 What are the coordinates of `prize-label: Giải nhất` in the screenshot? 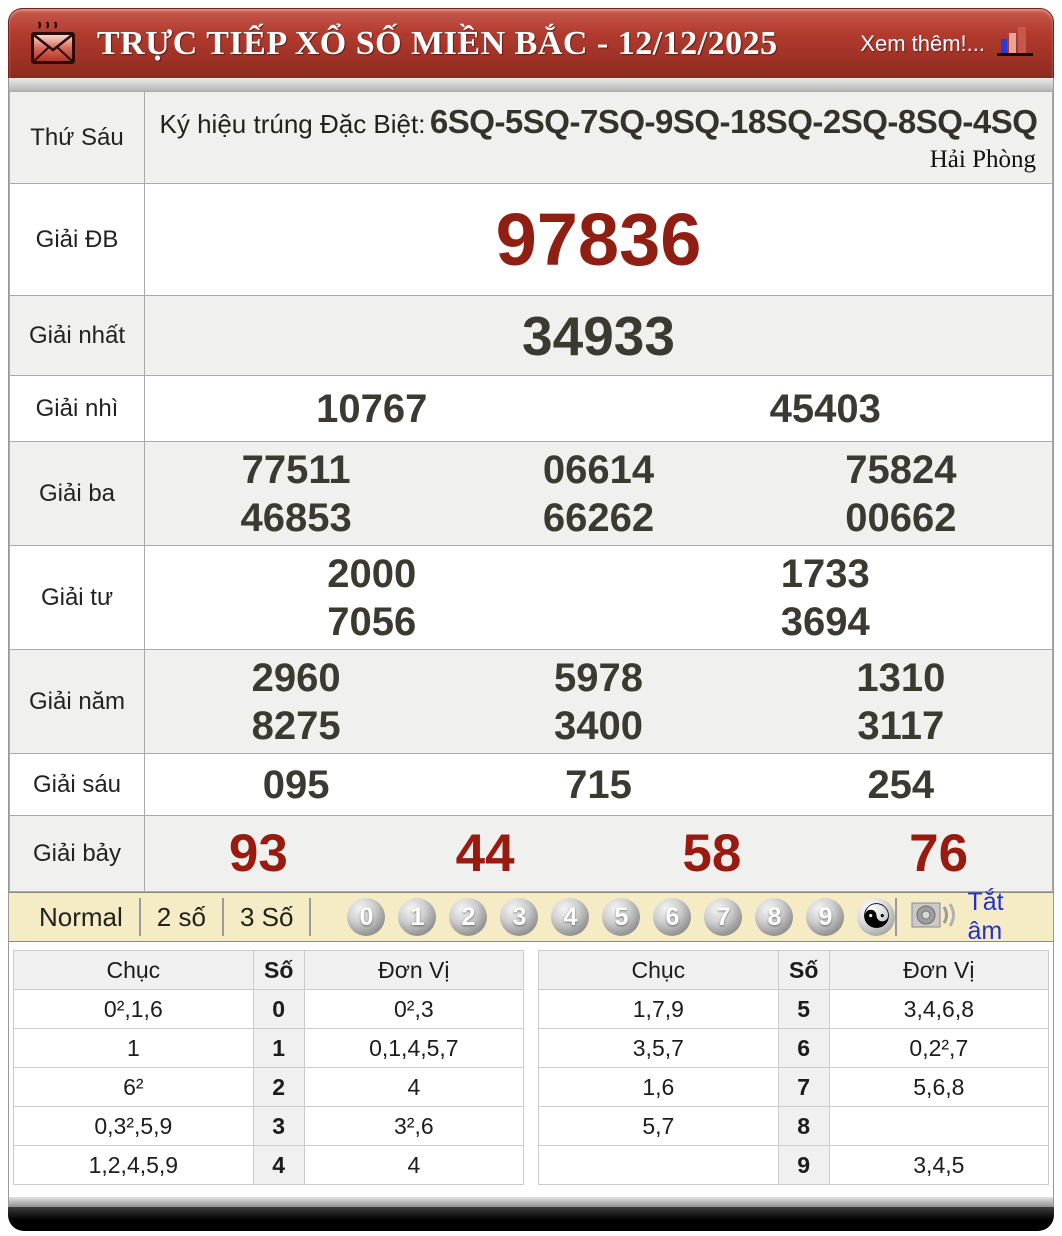 It's located at (77, 335).